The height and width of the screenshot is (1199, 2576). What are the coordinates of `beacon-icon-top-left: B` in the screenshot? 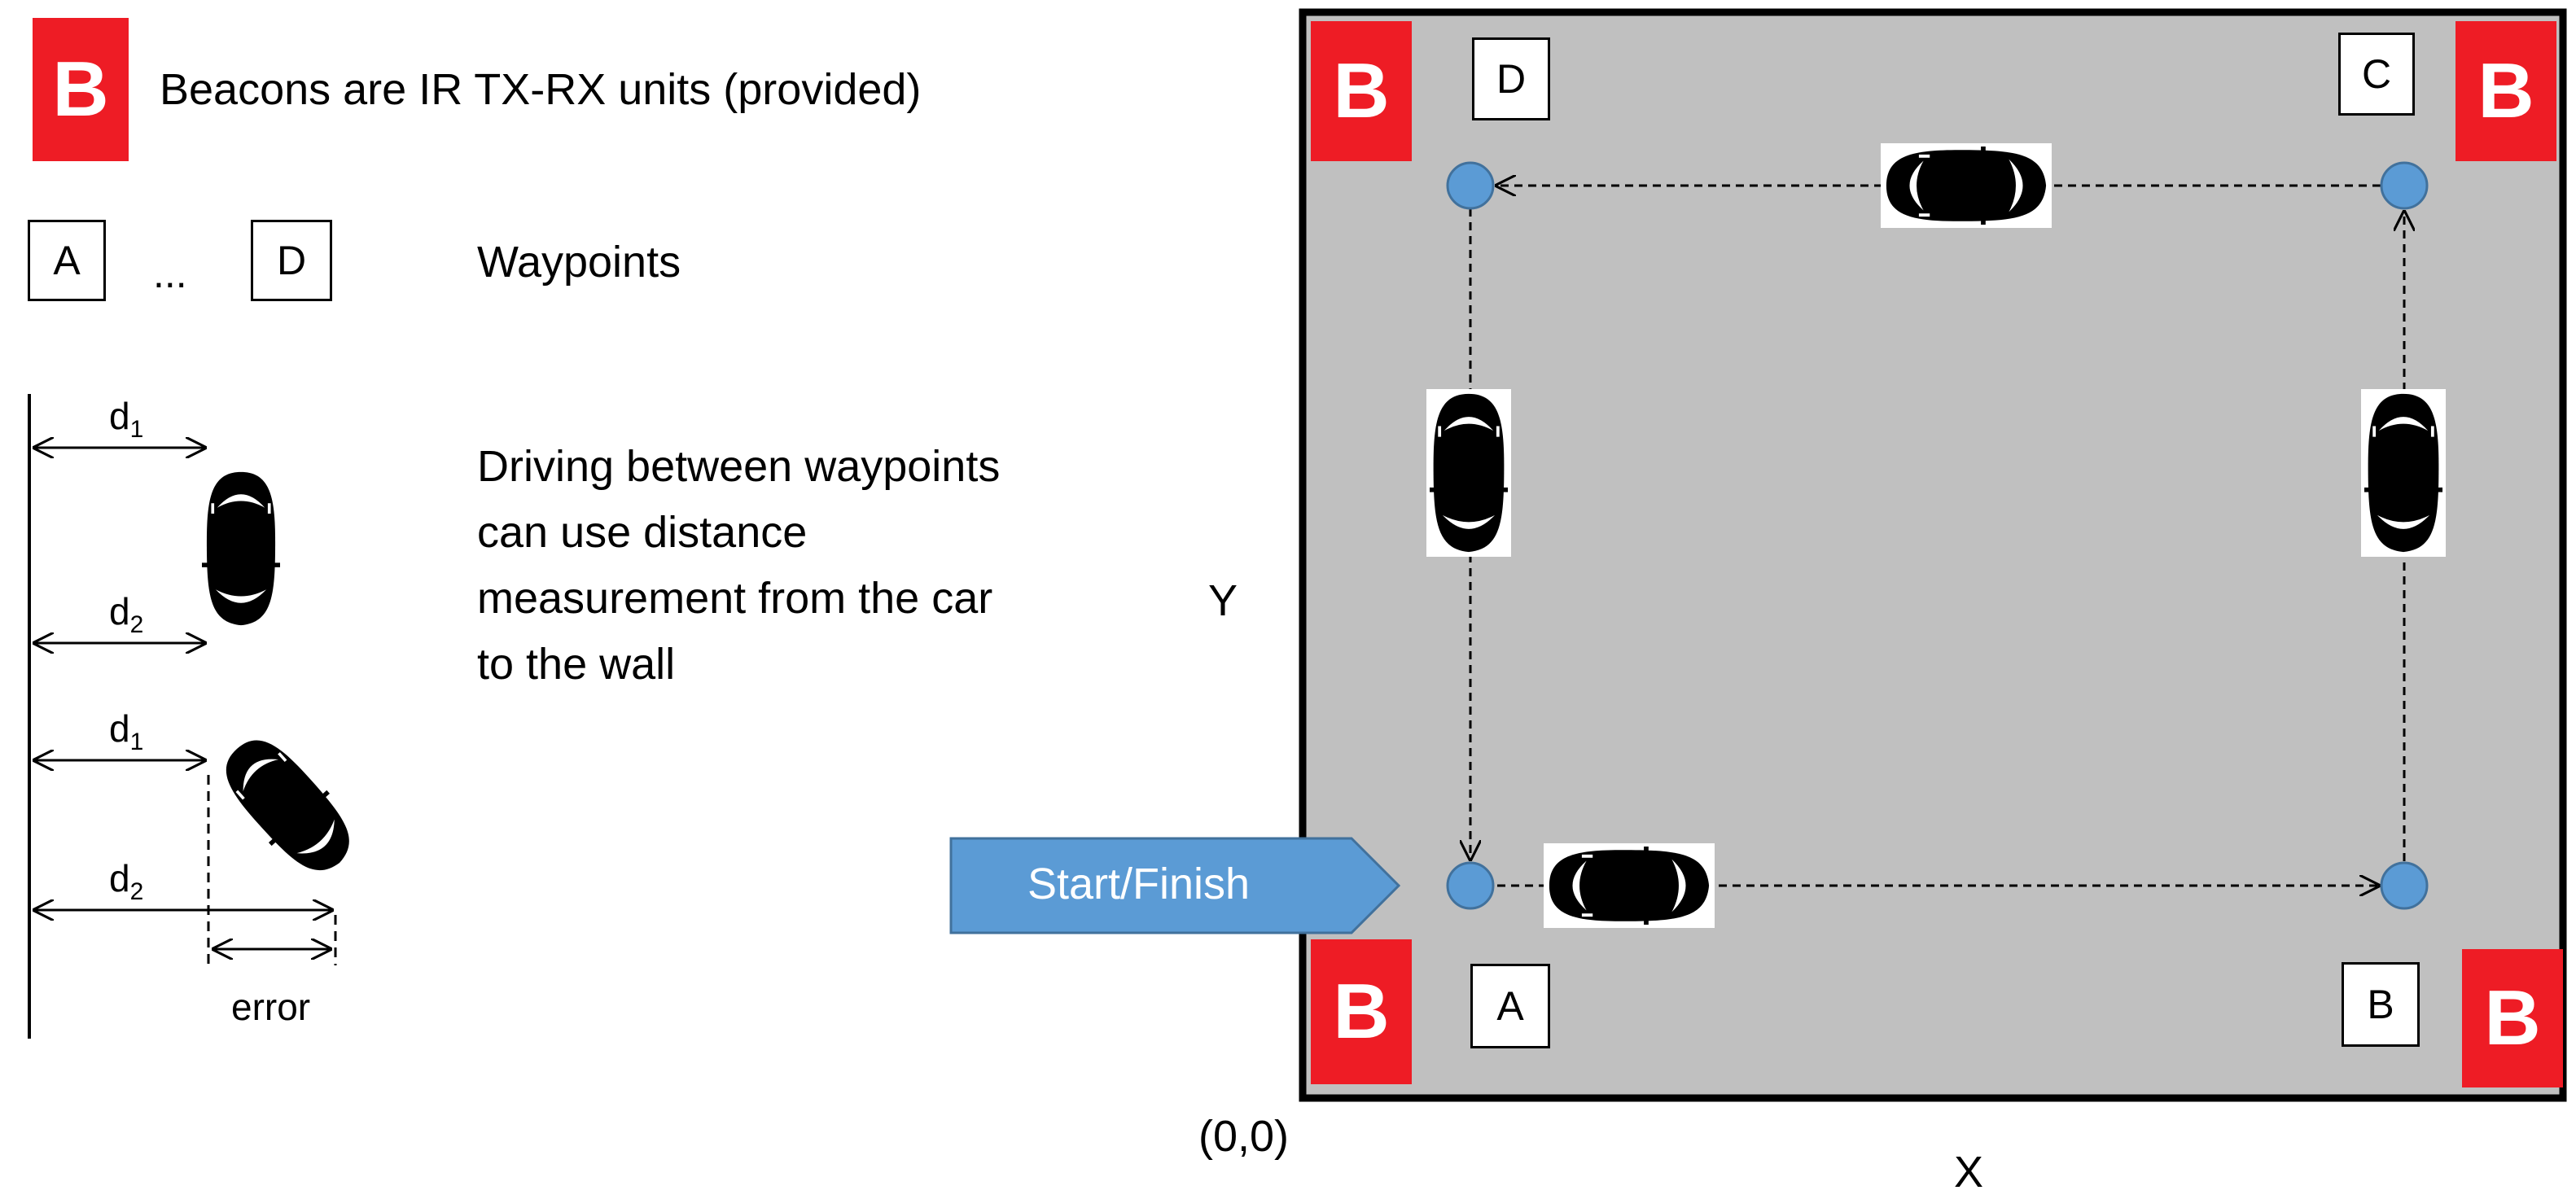 It's located at (1361, 91).